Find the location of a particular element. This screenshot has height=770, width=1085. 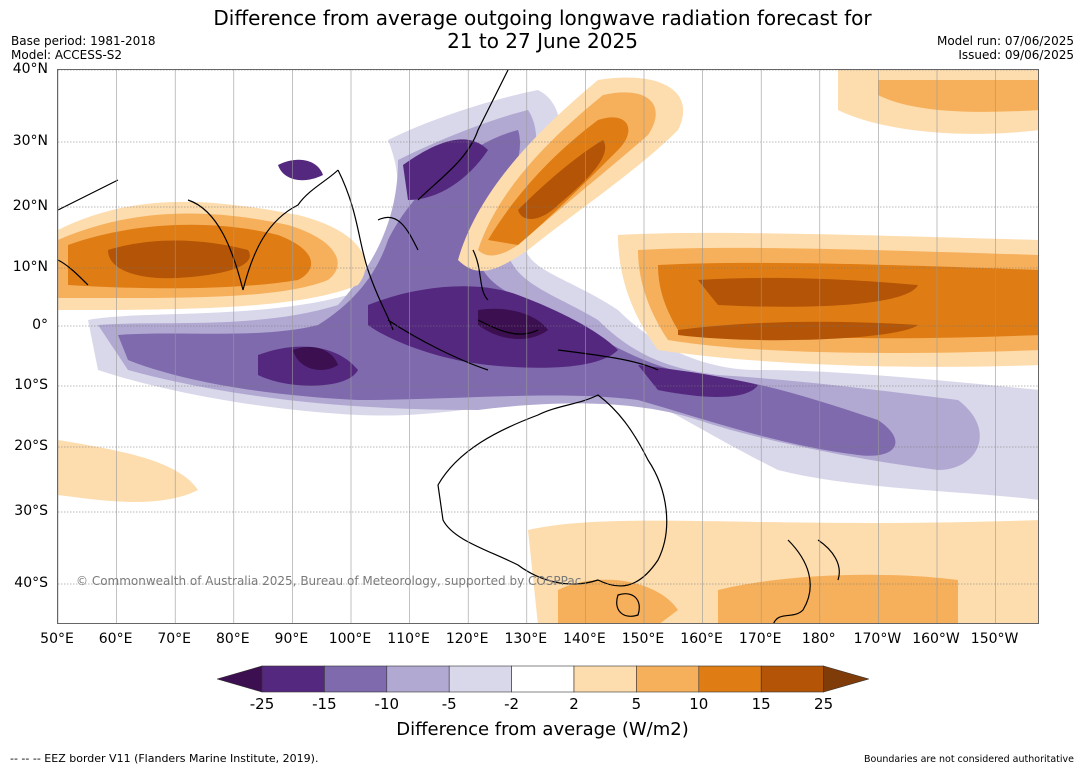

colorbar-tick-label: -10 is located at coordinates (387, 704).